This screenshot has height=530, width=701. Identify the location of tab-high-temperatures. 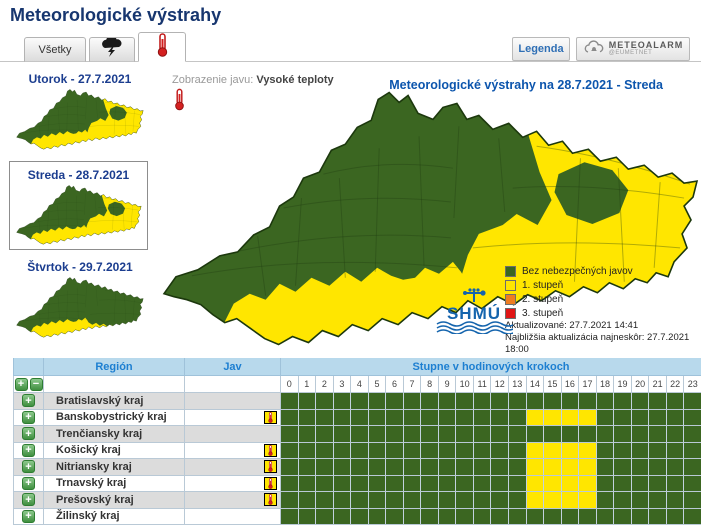
(162, 47).